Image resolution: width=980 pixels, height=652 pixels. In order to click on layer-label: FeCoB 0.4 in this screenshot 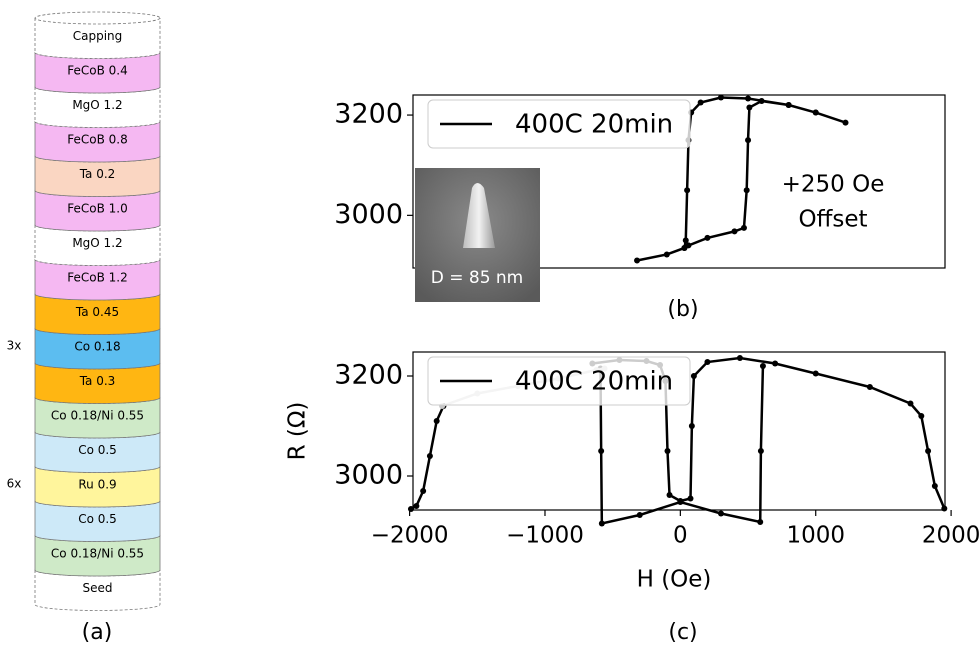, I will do `click(97, 70)`.